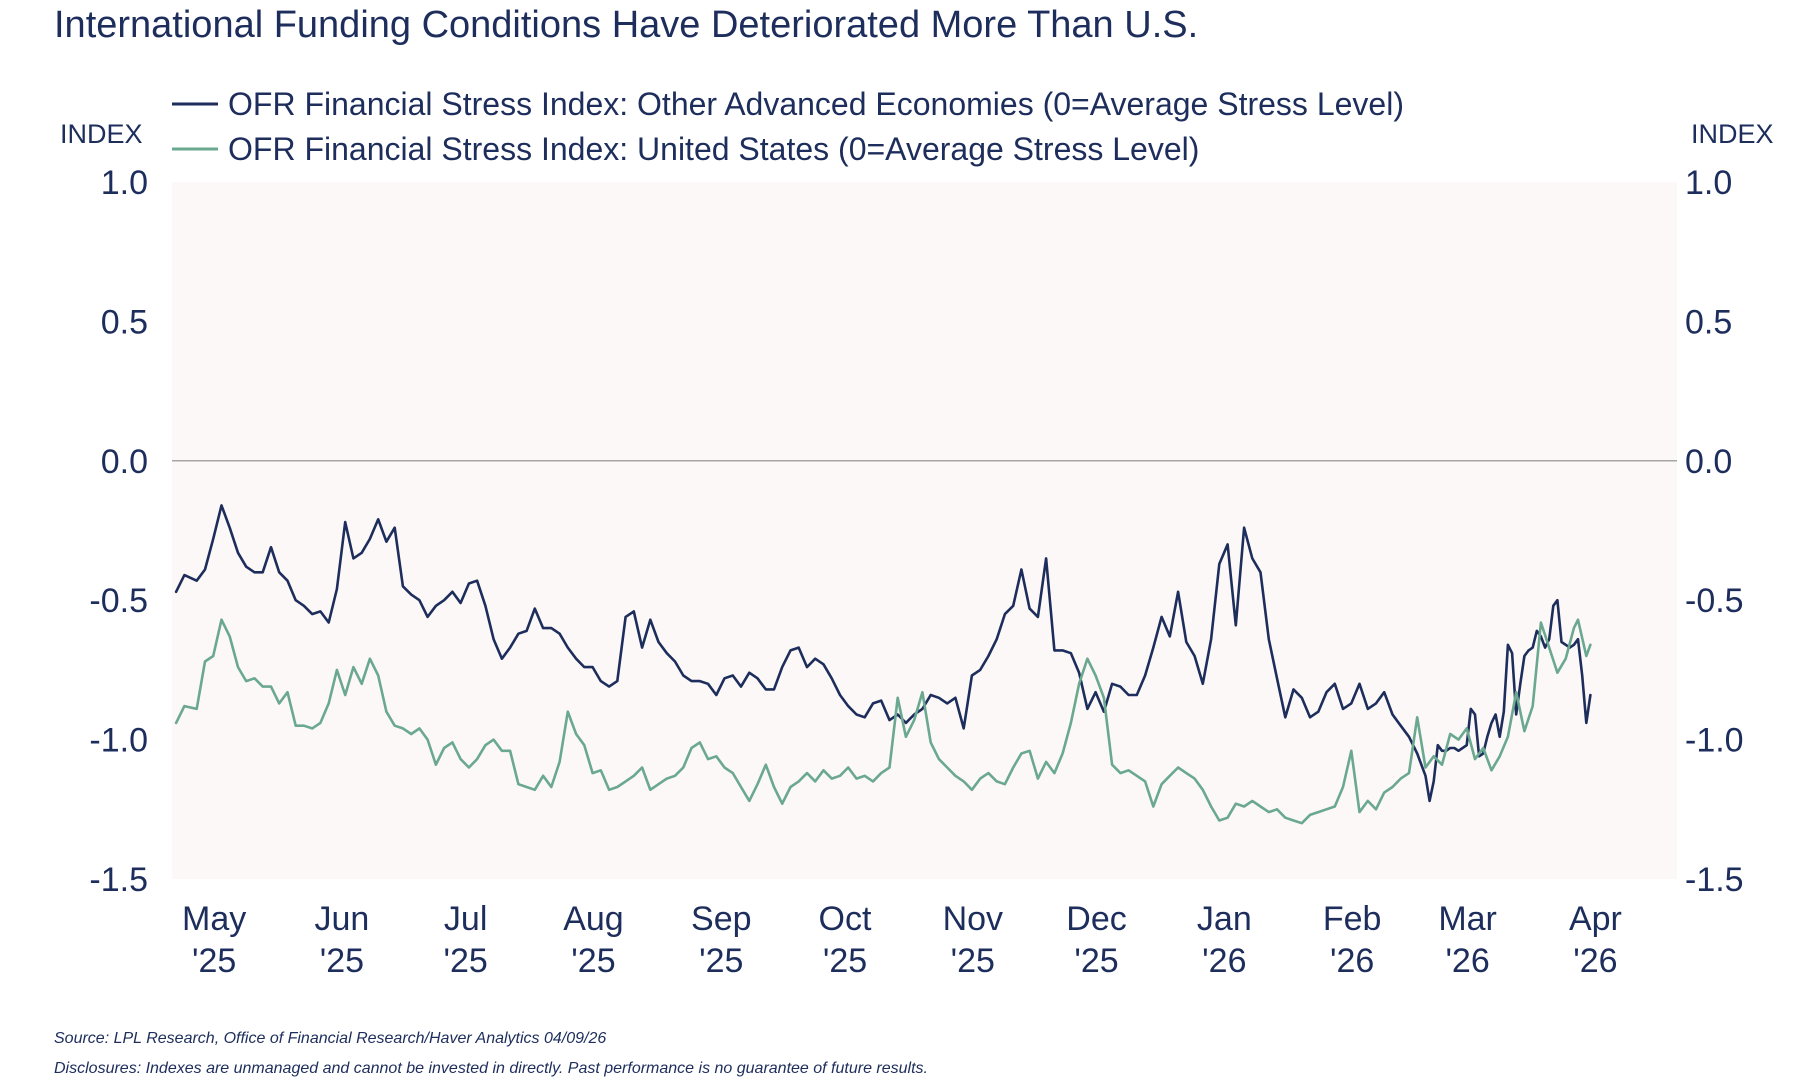 This screenshot has height=1082, width=1802. What do you see at coordinates (973, 919) in the screenshot?
I see `x-tick-label-month: Nov` at bounding box center [973, 919].